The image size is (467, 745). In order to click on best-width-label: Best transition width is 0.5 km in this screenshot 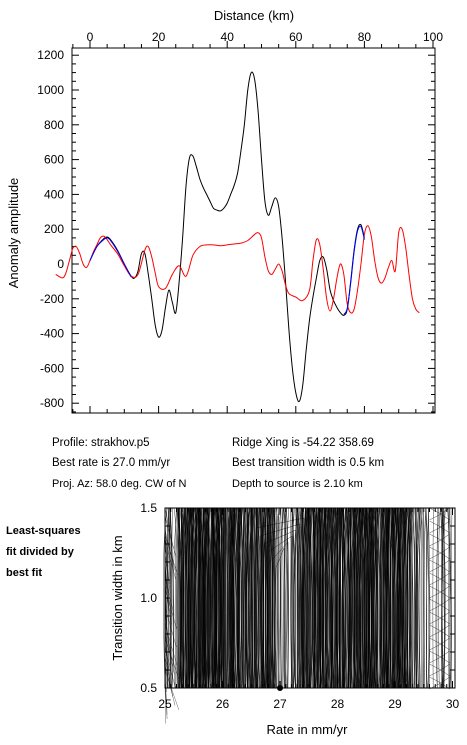, I will do `click(308, 463)`.